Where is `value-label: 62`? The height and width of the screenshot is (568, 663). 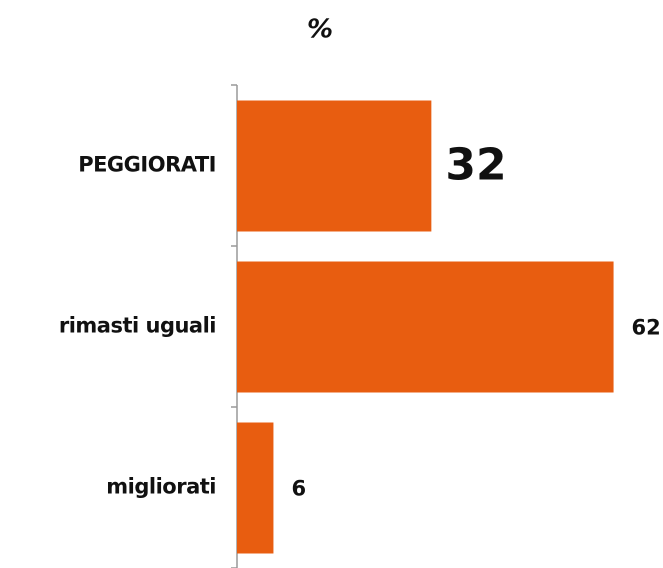
value-label: 62 is located at coordinates (646, 328).